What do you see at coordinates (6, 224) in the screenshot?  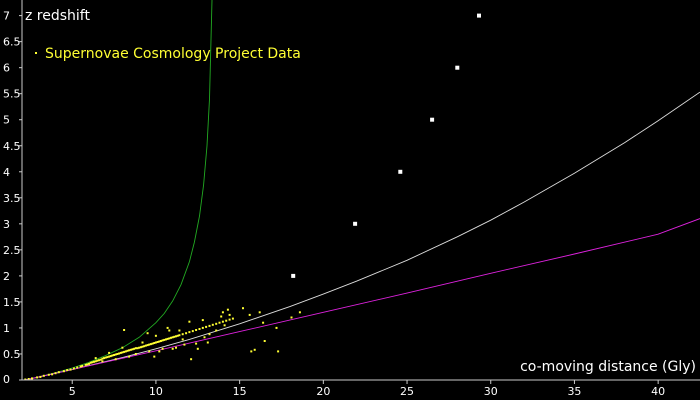 I see `y-tick-label: 3` at bounding box center [6, 224].